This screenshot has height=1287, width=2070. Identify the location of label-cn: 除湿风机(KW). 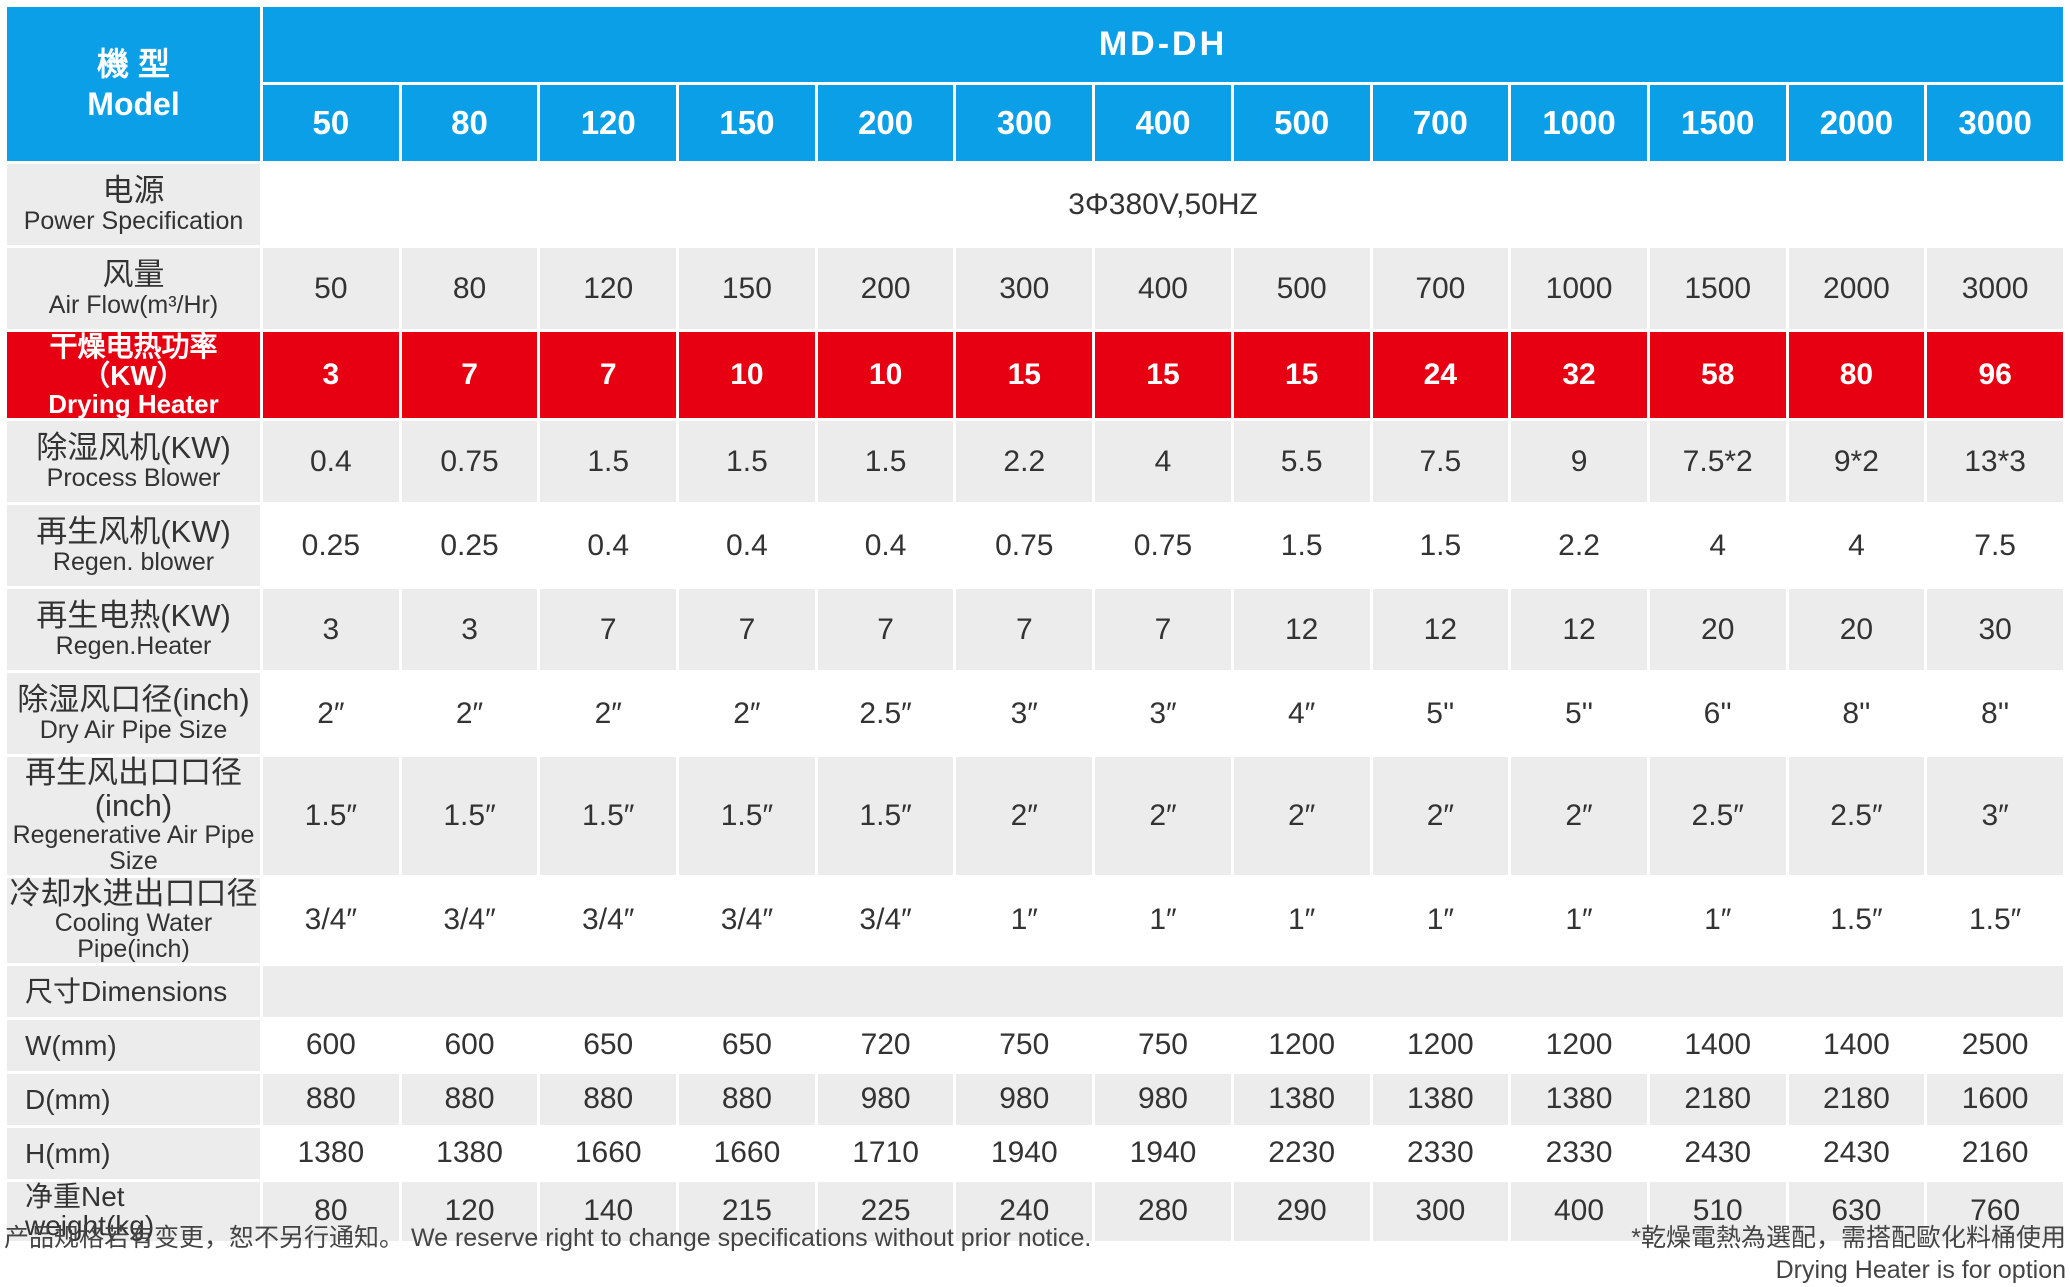
(133, 448).